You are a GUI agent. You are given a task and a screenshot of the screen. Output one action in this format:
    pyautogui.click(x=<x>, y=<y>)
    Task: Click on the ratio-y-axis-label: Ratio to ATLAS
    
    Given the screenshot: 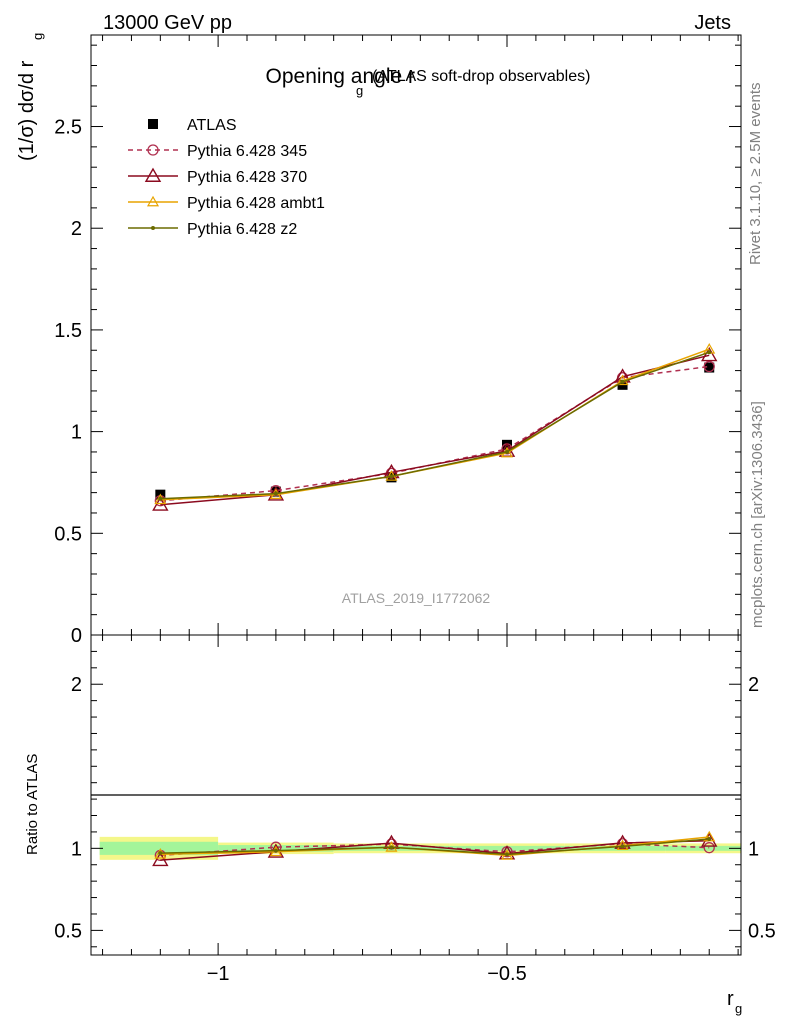 What is the action you would take?
    pyautogui.click(x=32, y=804)
    